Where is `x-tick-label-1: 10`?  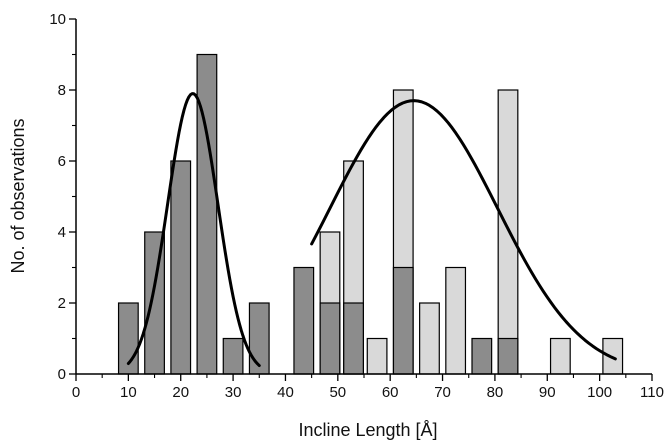
x-tick-label-1: 10 is located at coordinates (128, 392).